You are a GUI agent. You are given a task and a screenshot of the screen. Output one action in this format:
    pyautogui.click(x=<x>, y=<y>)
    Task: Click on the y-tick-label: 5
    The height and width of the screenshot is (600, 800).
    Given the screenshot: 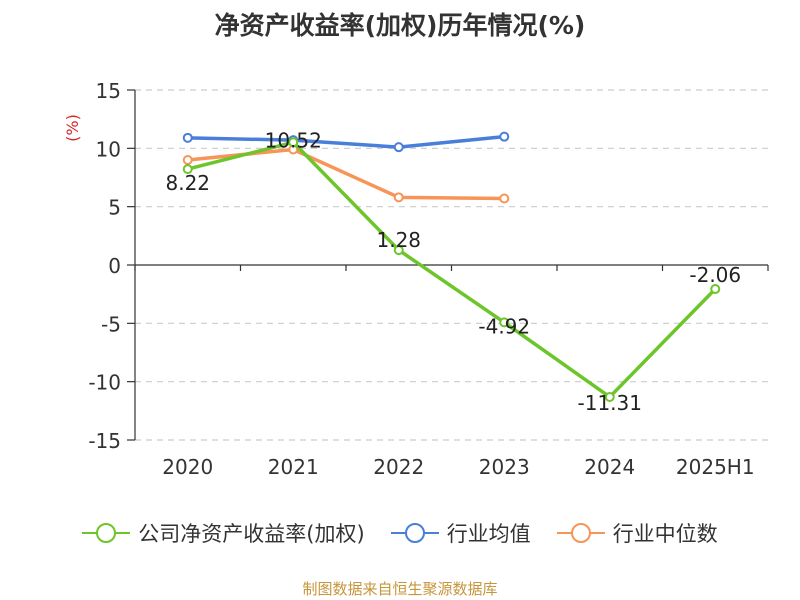 What is the action you would take?
    pyautogui.click(x=114, y=208)
    